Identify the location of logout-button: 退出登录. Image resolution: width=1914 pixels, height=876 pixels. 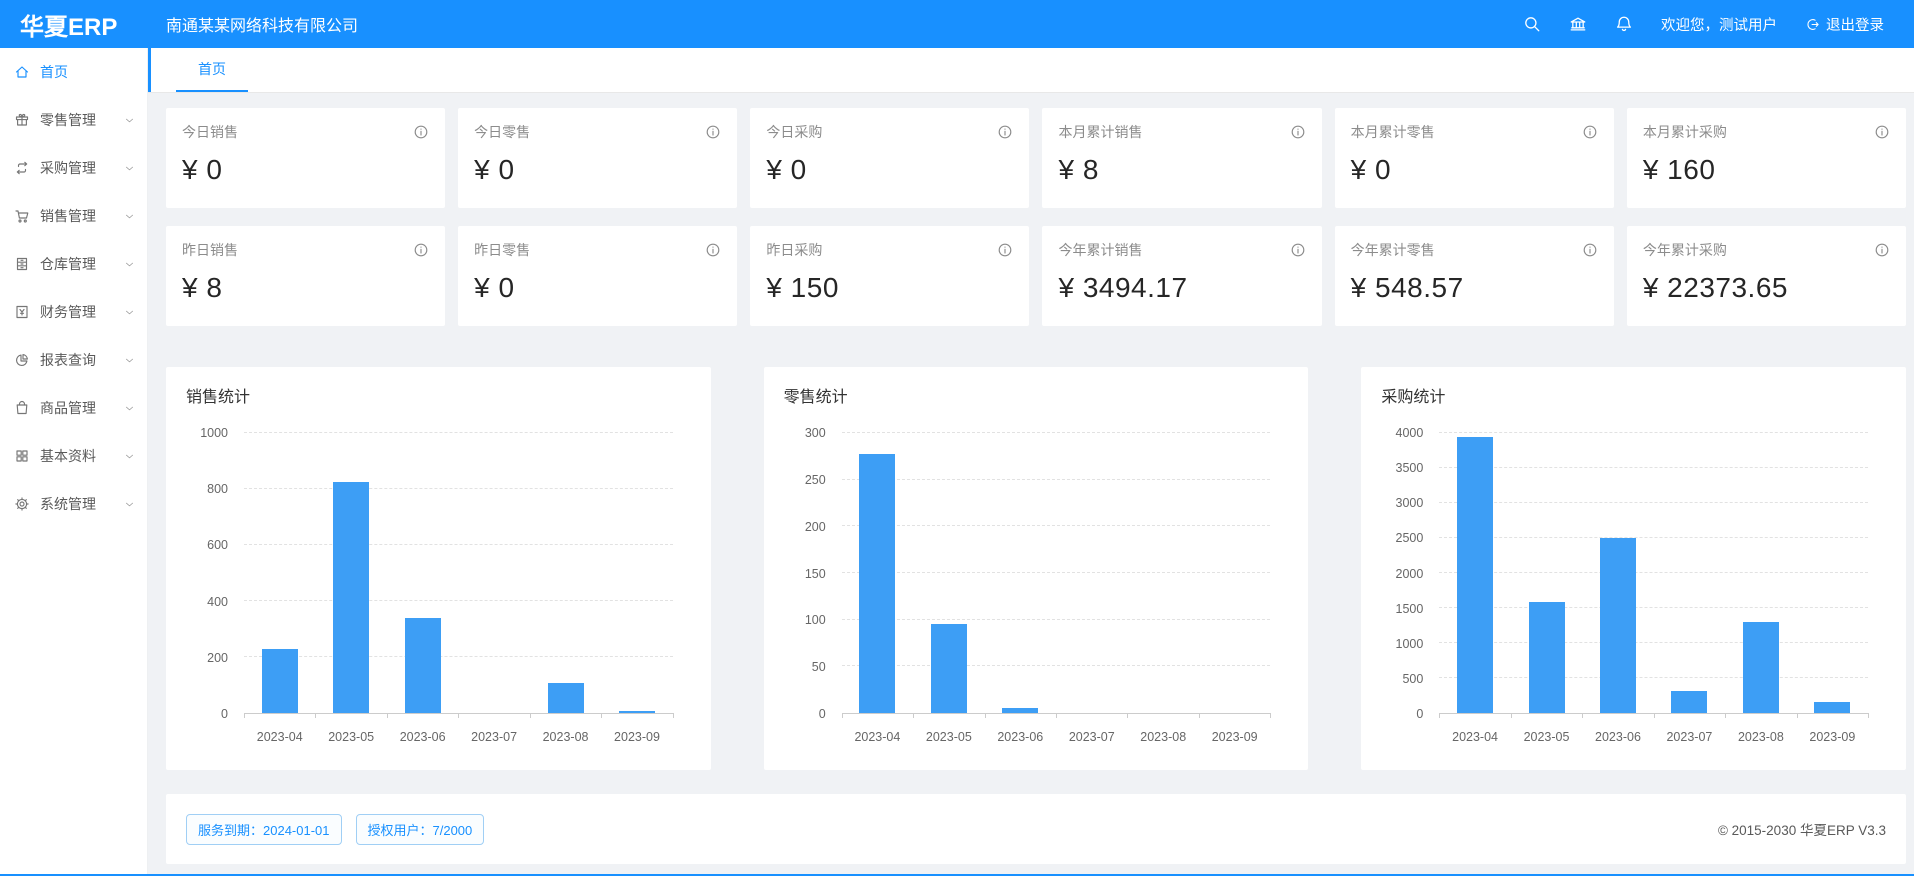
(1844, 24).